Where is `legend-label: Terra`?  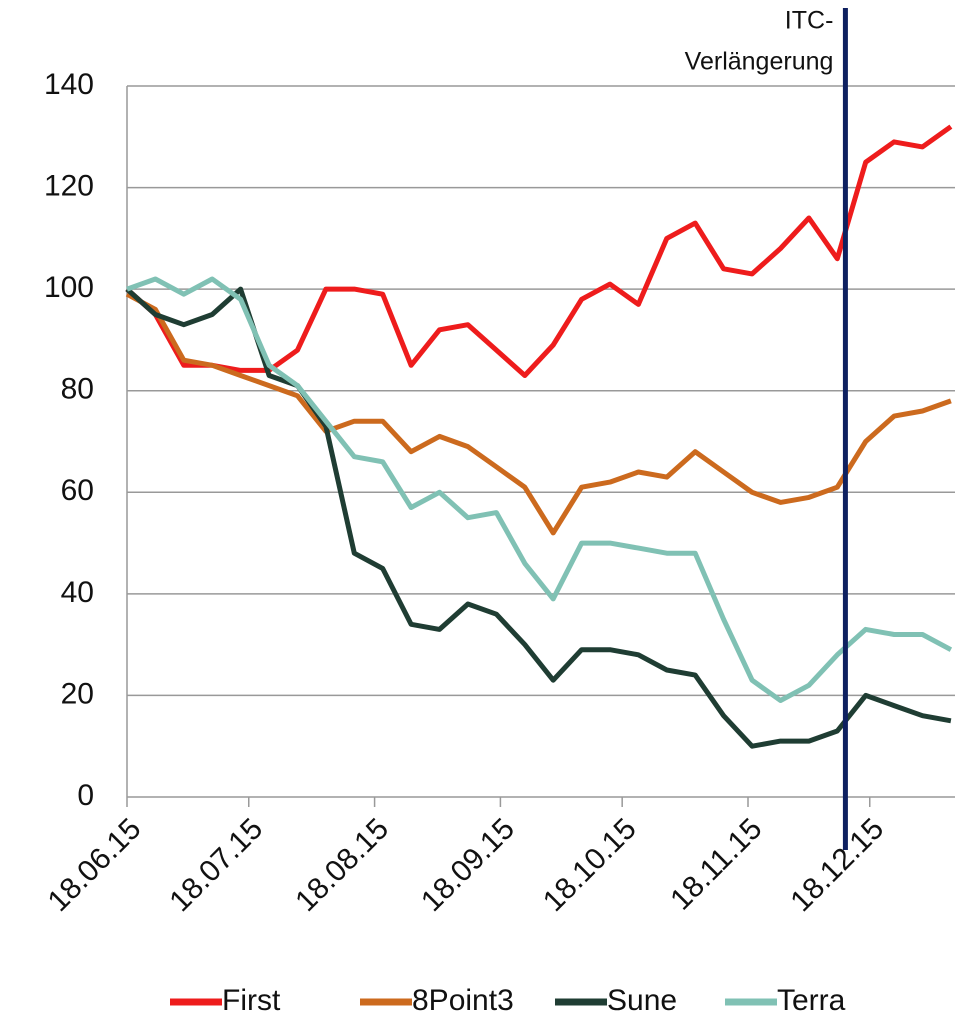 legend-label: Terra is located at coordinates (811, 1000).